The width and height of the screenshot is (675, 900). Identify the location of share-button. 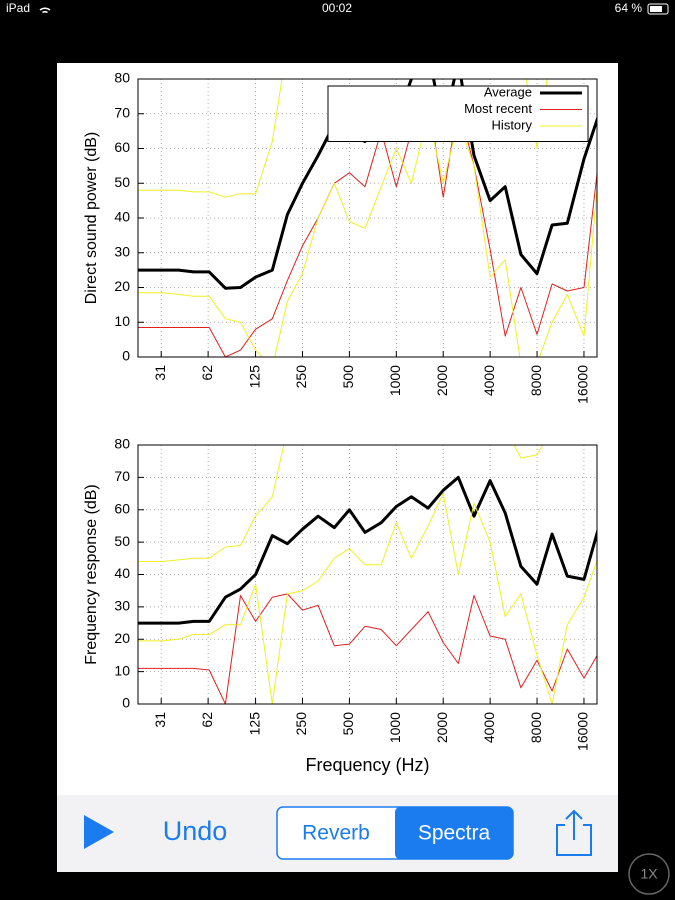
(574, 832).